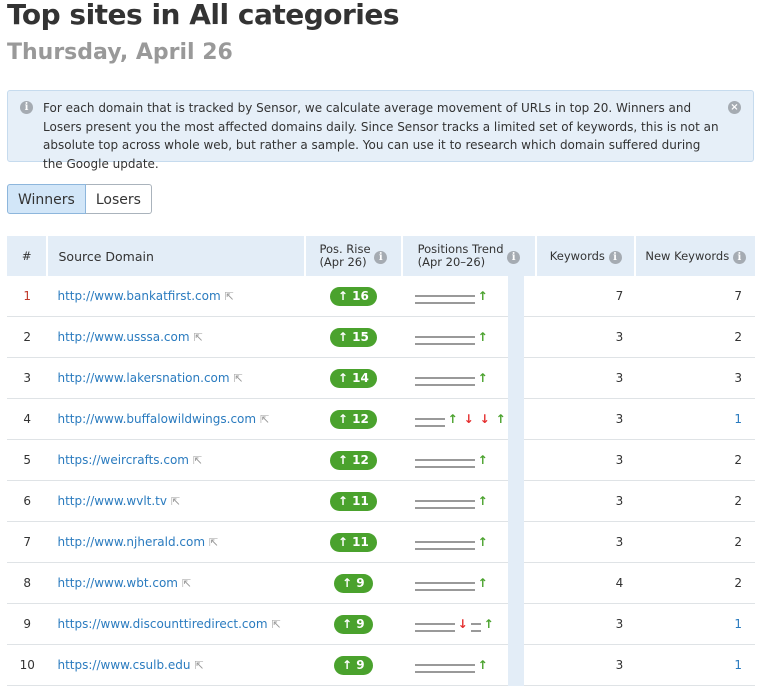 The image size is (759, 687). I want to click on domain-link: http://www.njherald.com, so click(131, 542).